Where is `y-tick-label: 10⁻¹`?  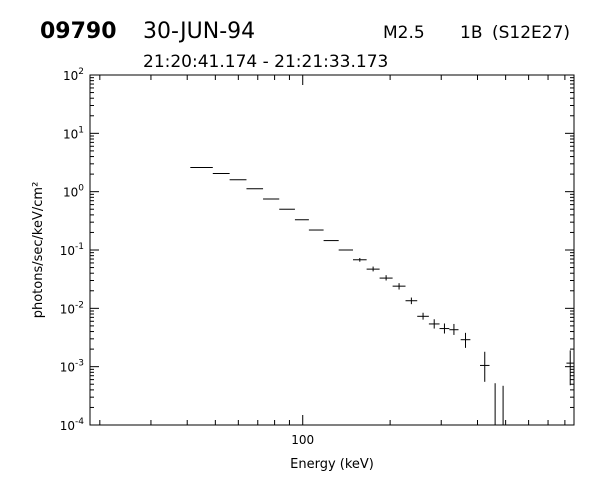 y-tick-label: 10⁻¹ is located at coordinates (72, 250).